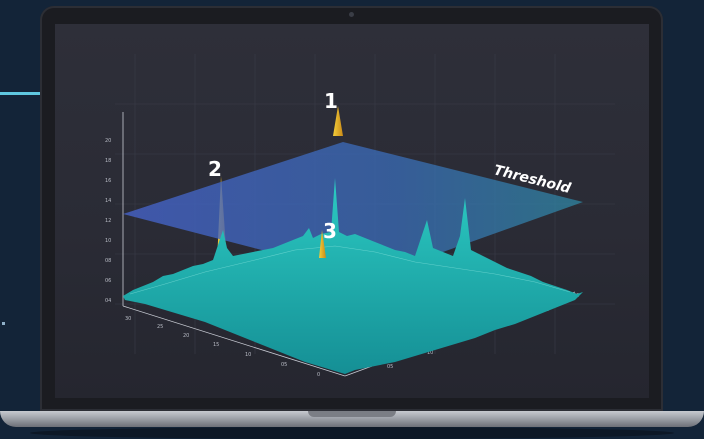  Describe the element at coordinates (22, 93) in the screenshot. I see `accent-line` at that location.